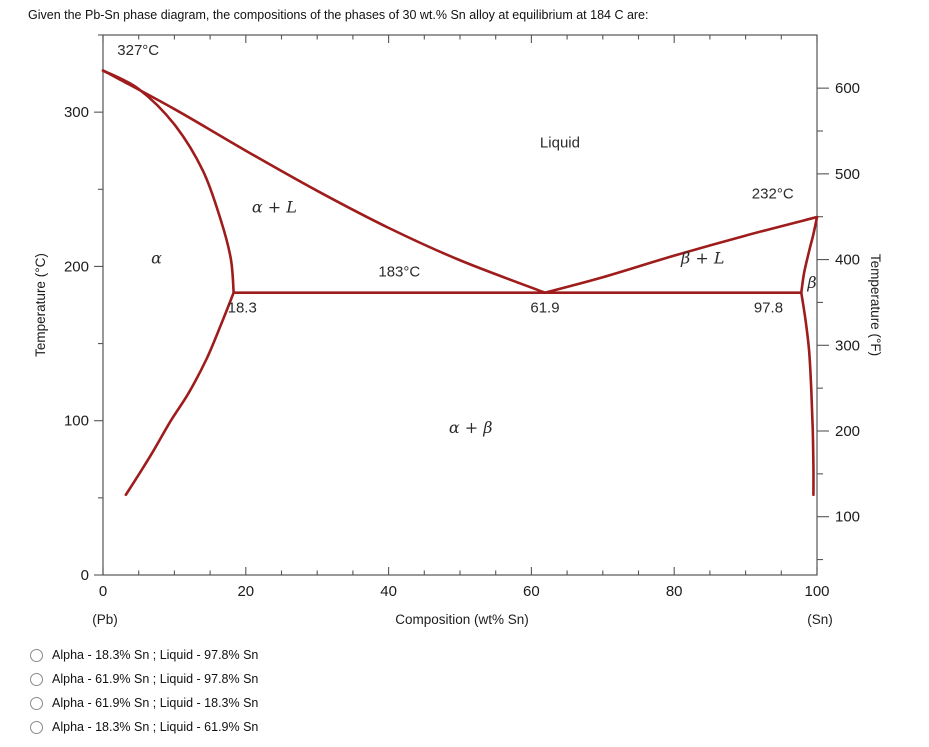  I want to click on chart-annotation: 61.9, so click(544, 308).